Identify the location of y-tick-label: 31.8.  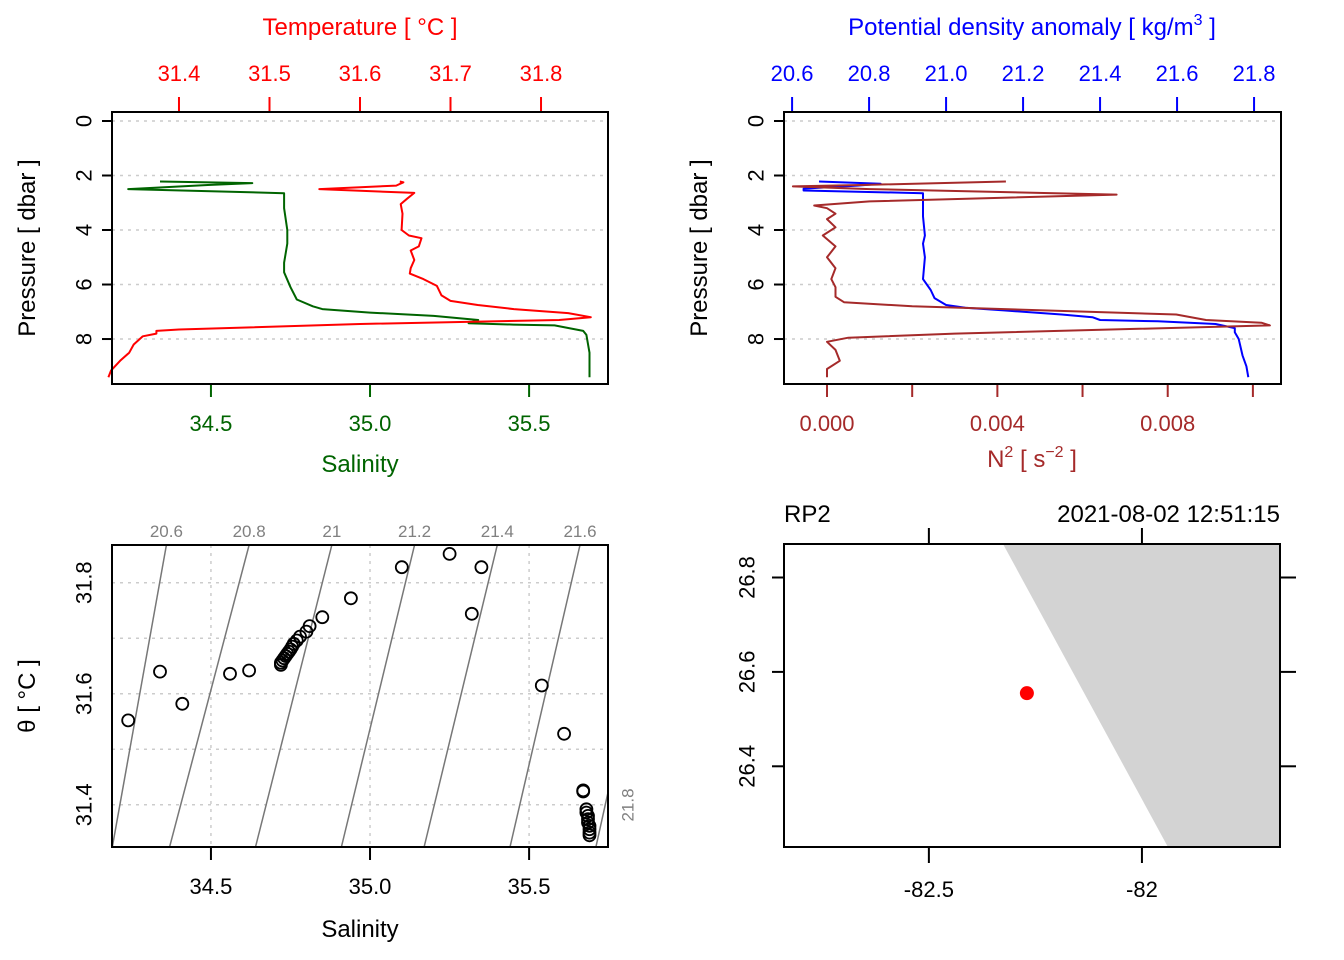
(84, 582).